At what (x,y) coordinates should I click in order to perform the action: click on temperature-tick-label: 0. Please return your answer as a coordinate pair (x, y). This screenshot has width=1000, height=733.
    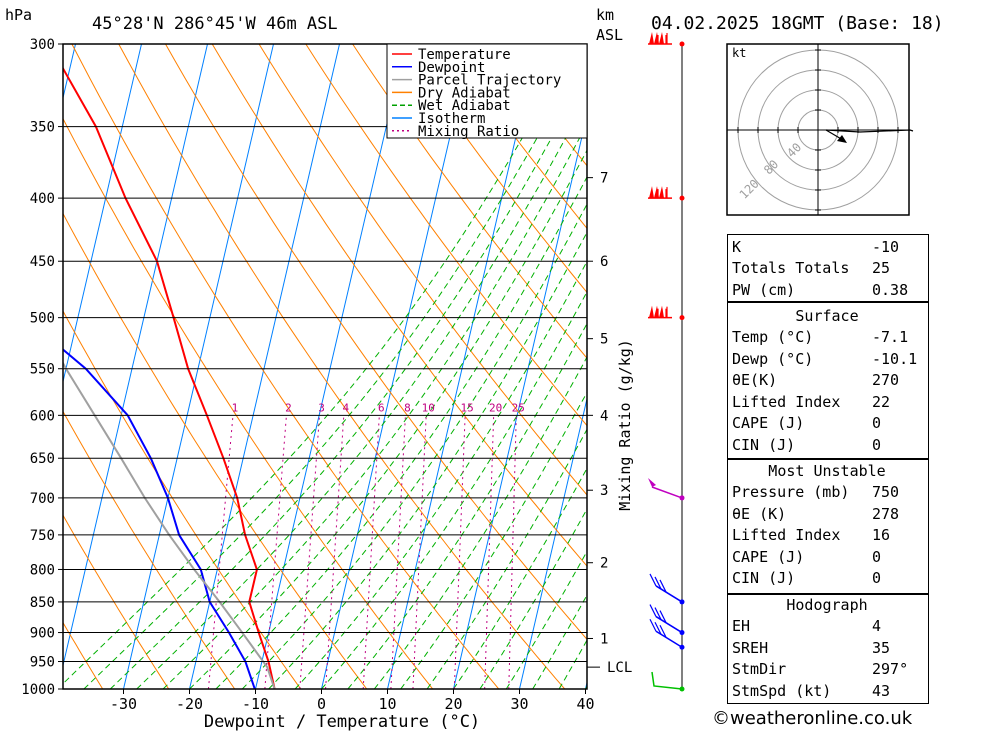
    Looking at the image, I should click on (321, 704).